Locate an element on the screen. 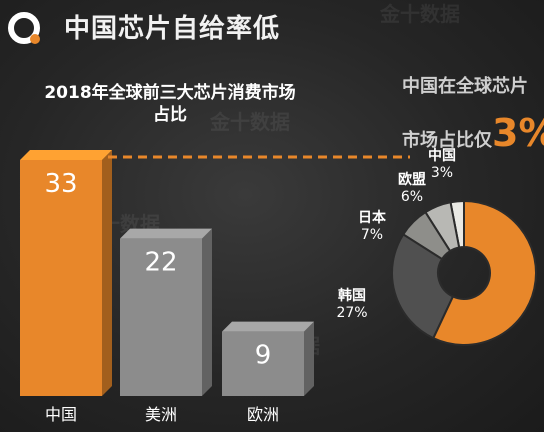 The image size is (544, 432). brand-logo-icon is located at coordinates (24, 28).